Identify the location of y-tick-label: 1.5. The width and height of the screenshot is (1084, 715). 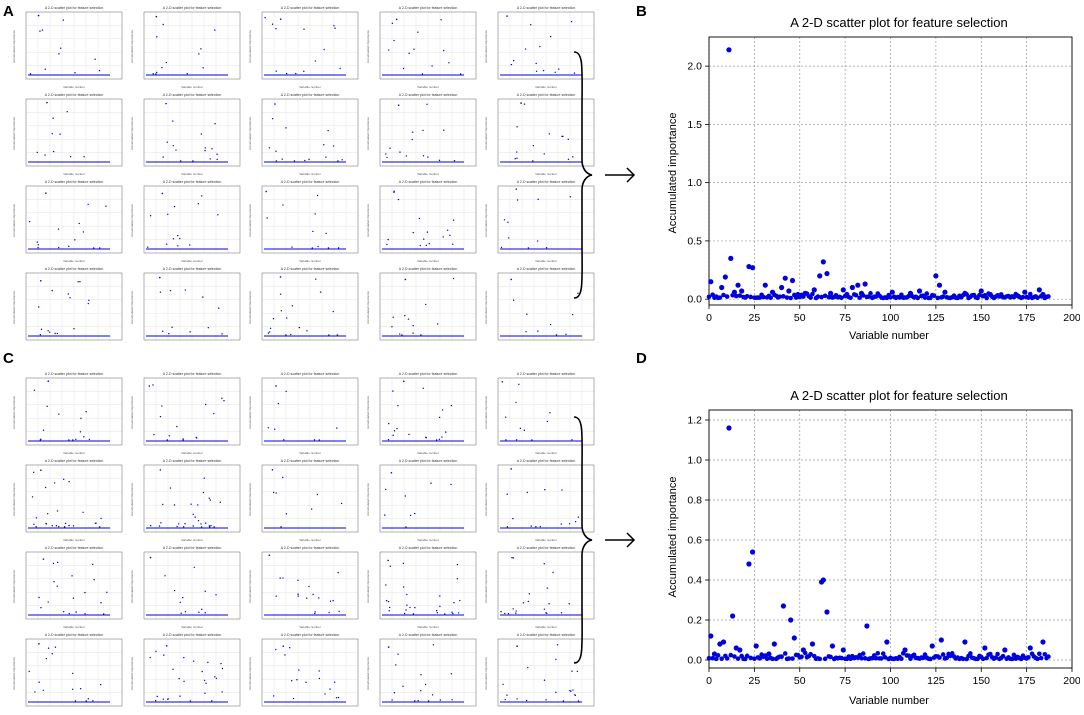
(694, 125).